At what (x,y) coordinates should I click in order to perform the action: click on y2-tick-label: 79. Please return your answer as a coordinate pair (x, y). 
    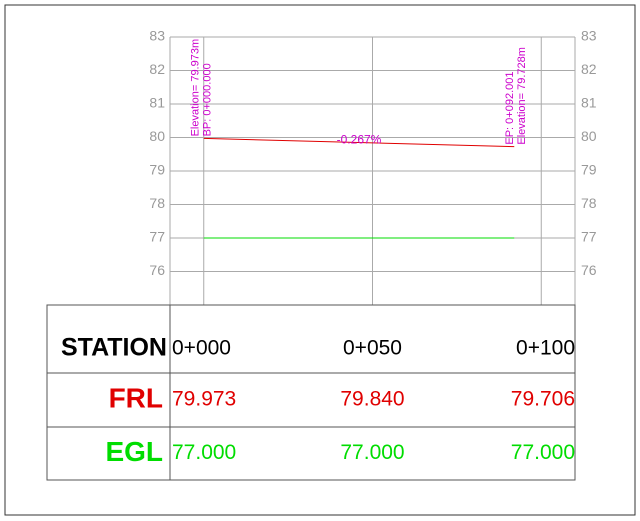
    Looking at the image, I should click on (589, 170).